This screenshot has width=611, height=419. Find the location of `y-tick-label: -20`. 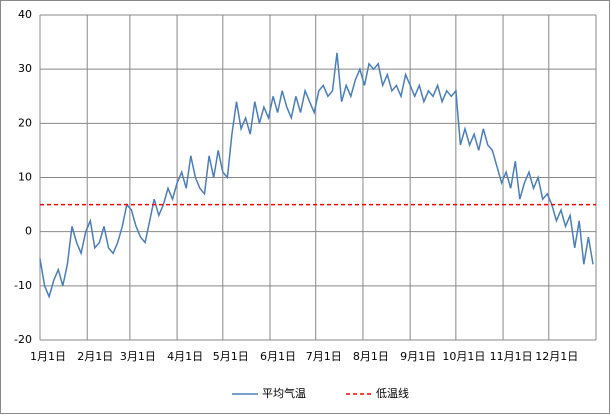

y-tick-label: -20 is located at coordinates (23, 339).